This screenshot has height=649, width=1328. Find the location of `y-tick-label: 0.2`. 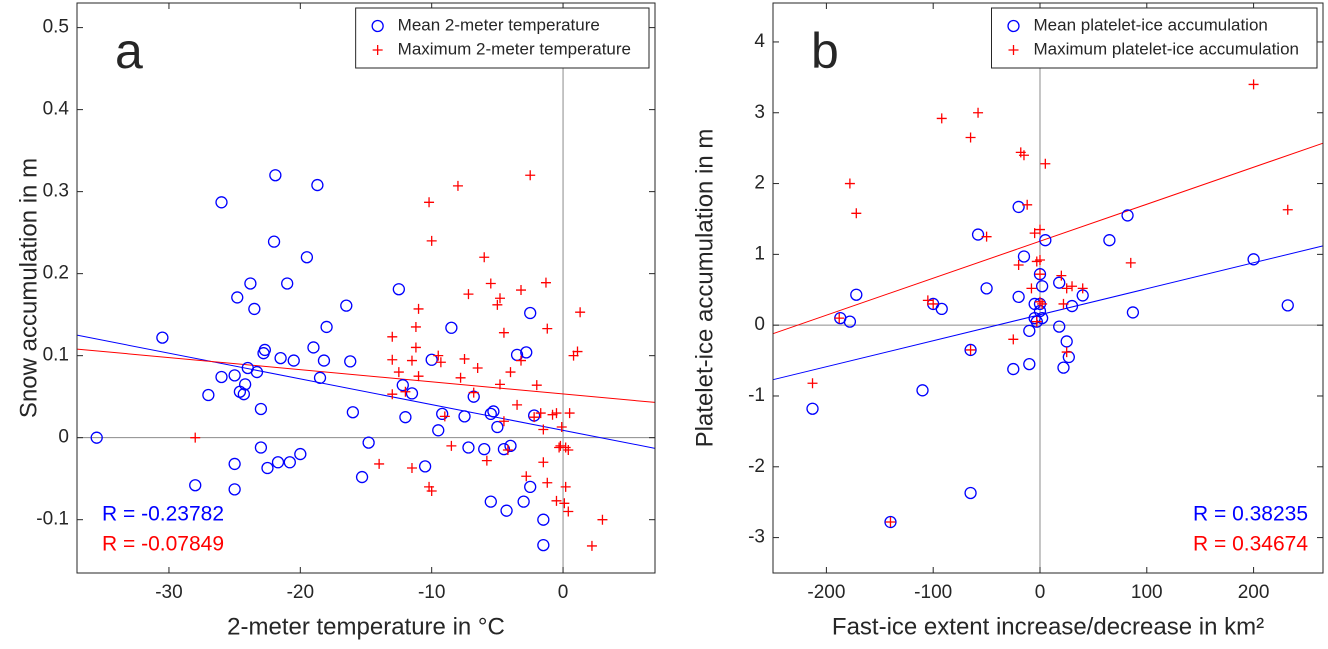

y-tick-label: 0.2 is located at coordinates (56, 273).